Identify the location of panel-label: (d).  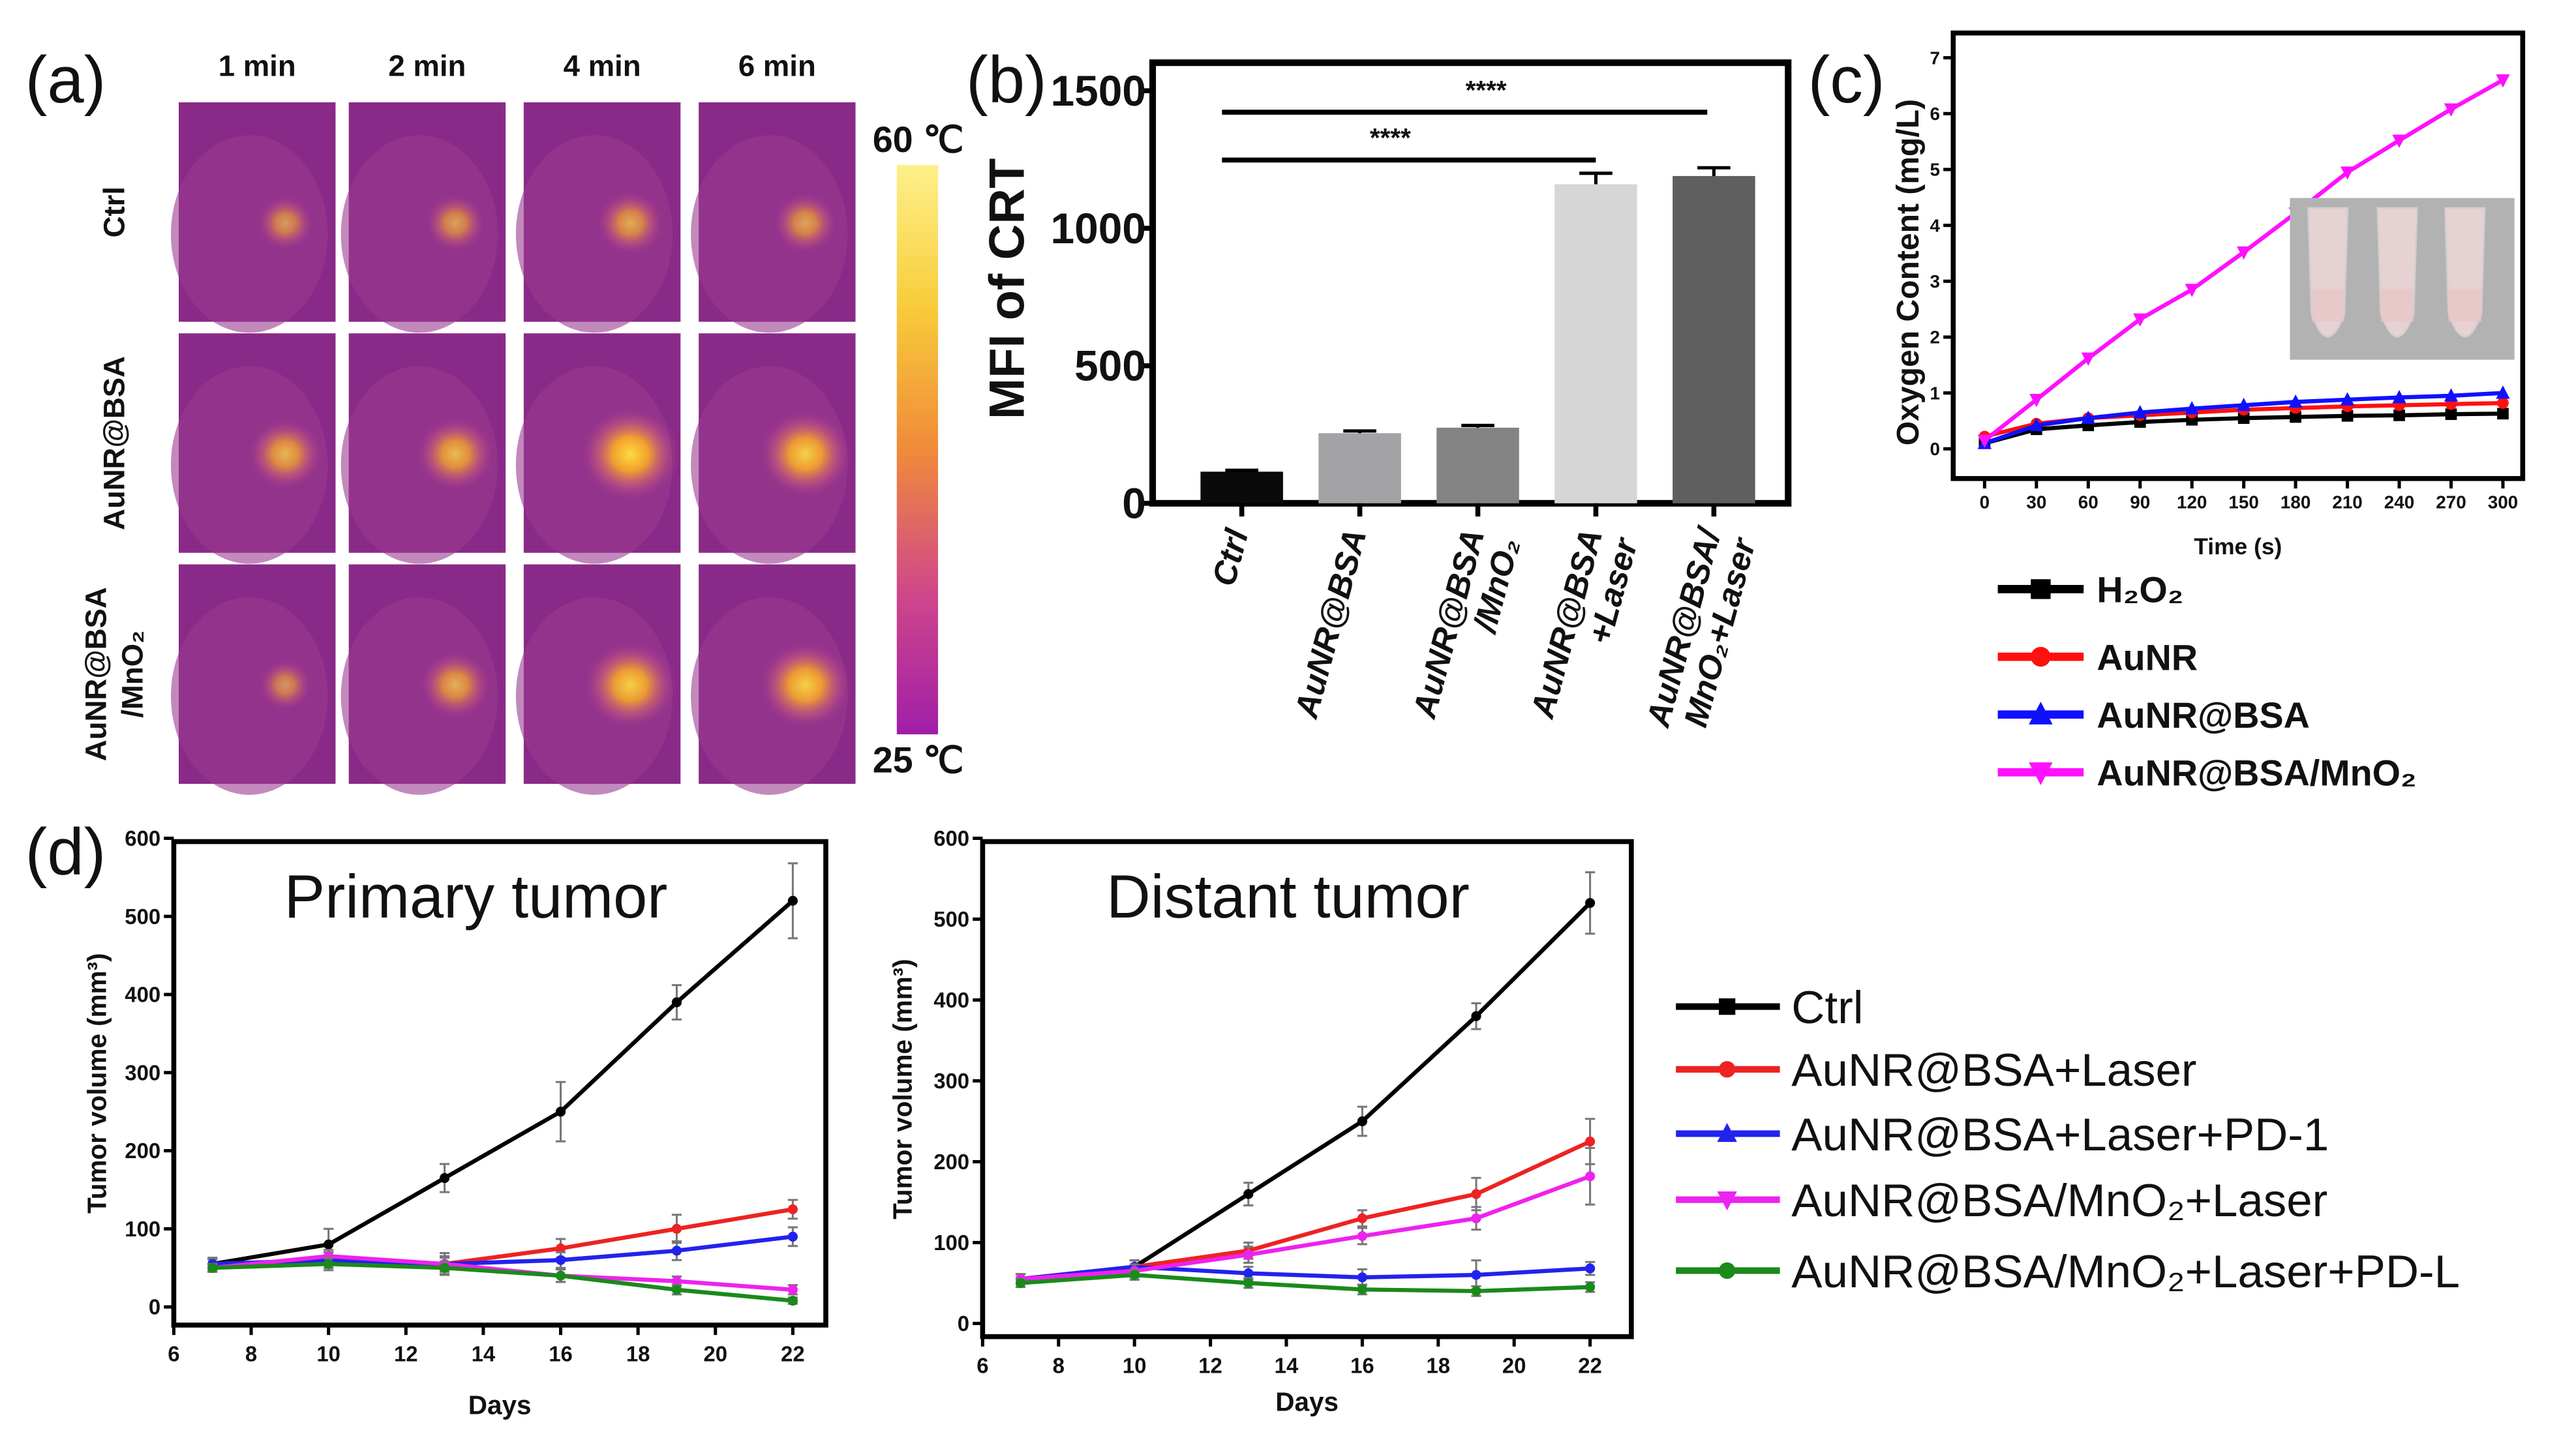
(65, 852).